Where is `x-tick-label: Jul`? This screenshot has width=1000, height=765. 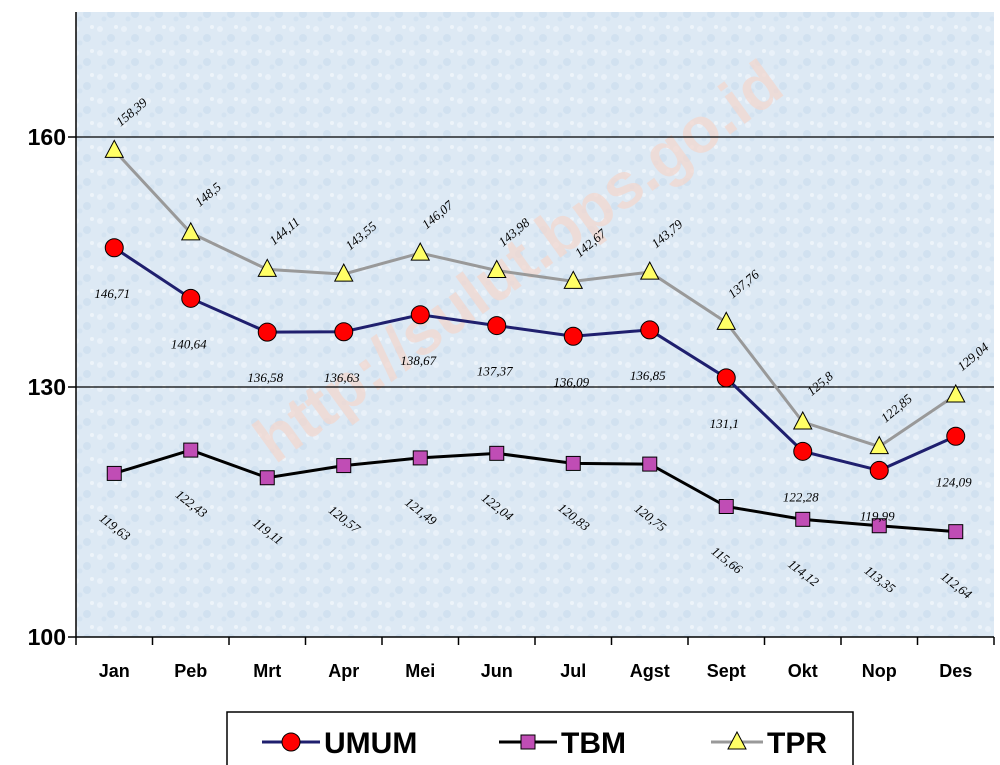 x-tick-label: Jul is located at coordinates (573, 671).